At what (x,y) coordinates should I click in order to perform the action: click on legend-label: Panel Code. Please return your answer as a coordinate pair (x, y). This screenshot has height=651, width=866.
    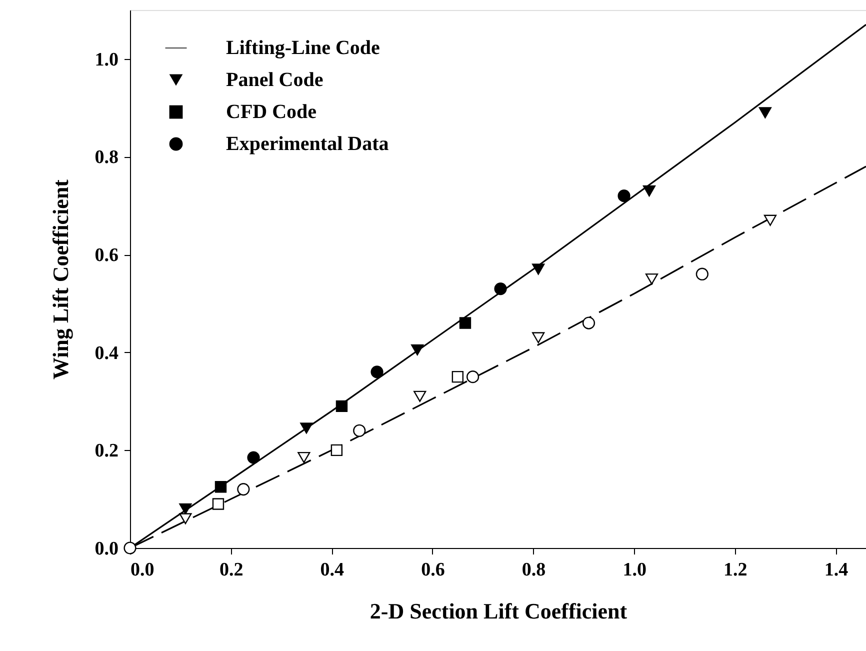
    Looking at the image, I should click on (275, 80).